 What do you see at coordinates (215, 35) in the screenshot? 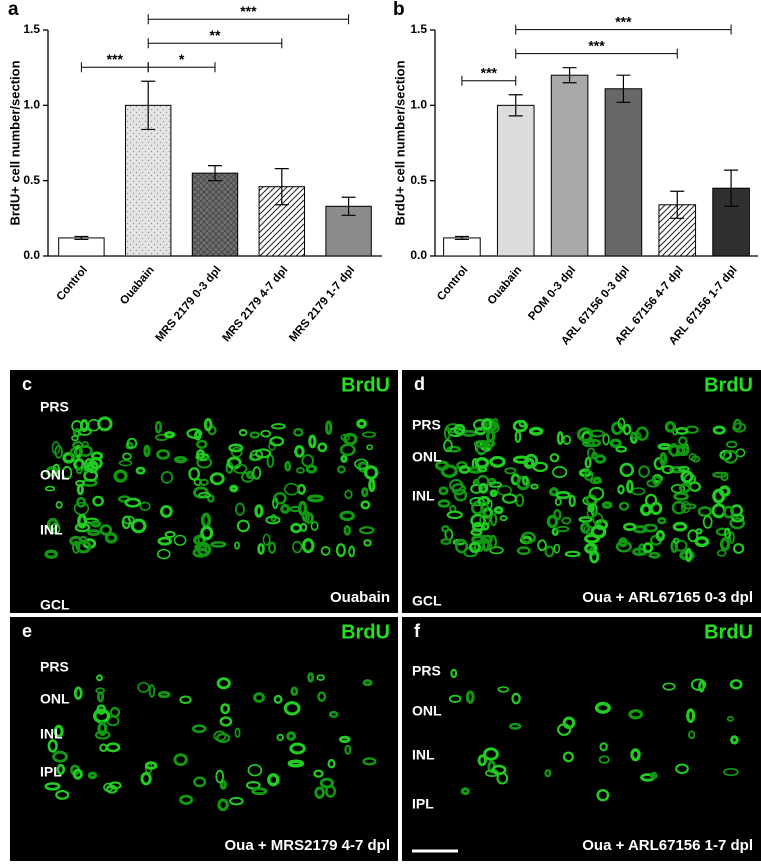
I see `significance-label: **` at bounding box center [215, 35].